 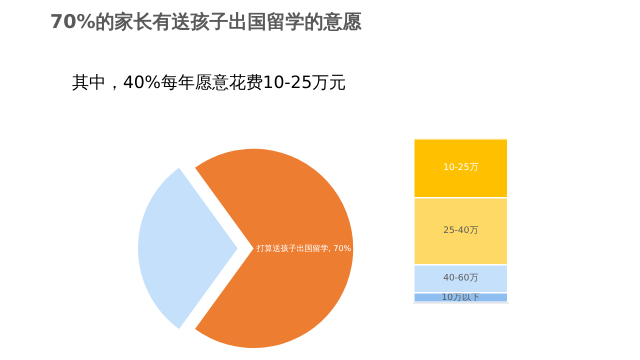 I want to click on slice-label: 打算送孩子出国留学, 70%, so click(x=303, y=248).